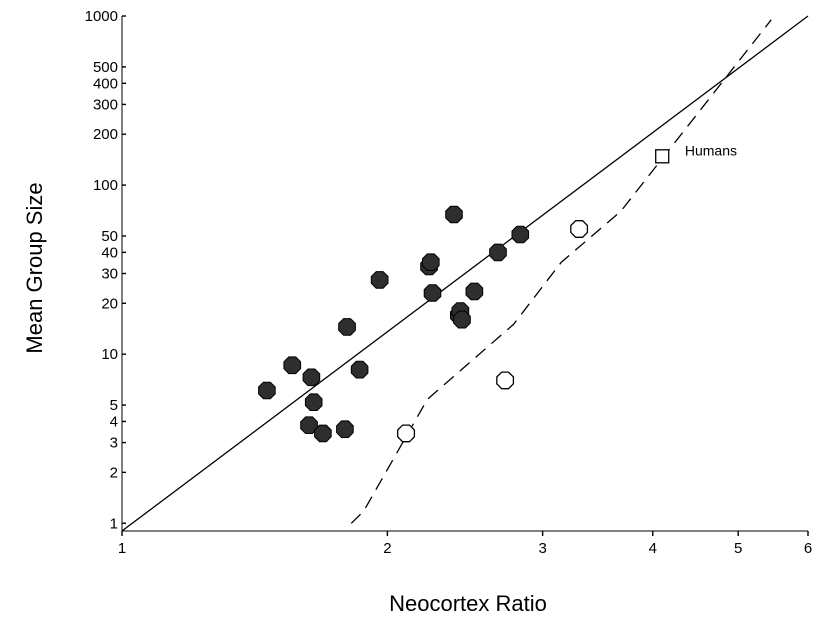 Image resolution: width=819 pixels, height=626 pixels. I want to click on y-axis-title: Mean Group Size, so click(34, 267).